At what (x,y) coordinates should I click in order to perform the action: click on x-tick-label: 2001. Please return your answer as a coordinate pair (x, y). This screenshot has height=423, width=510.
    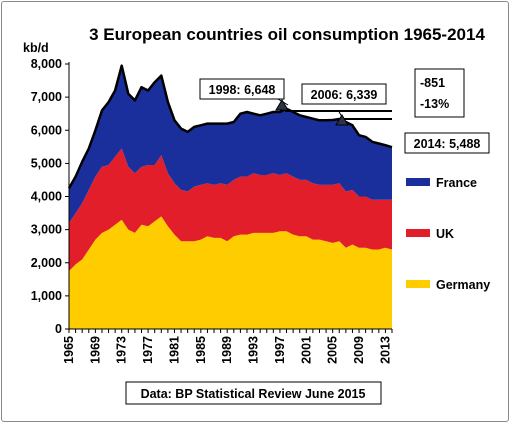
    Looking at the image, I should click on (306, 350).